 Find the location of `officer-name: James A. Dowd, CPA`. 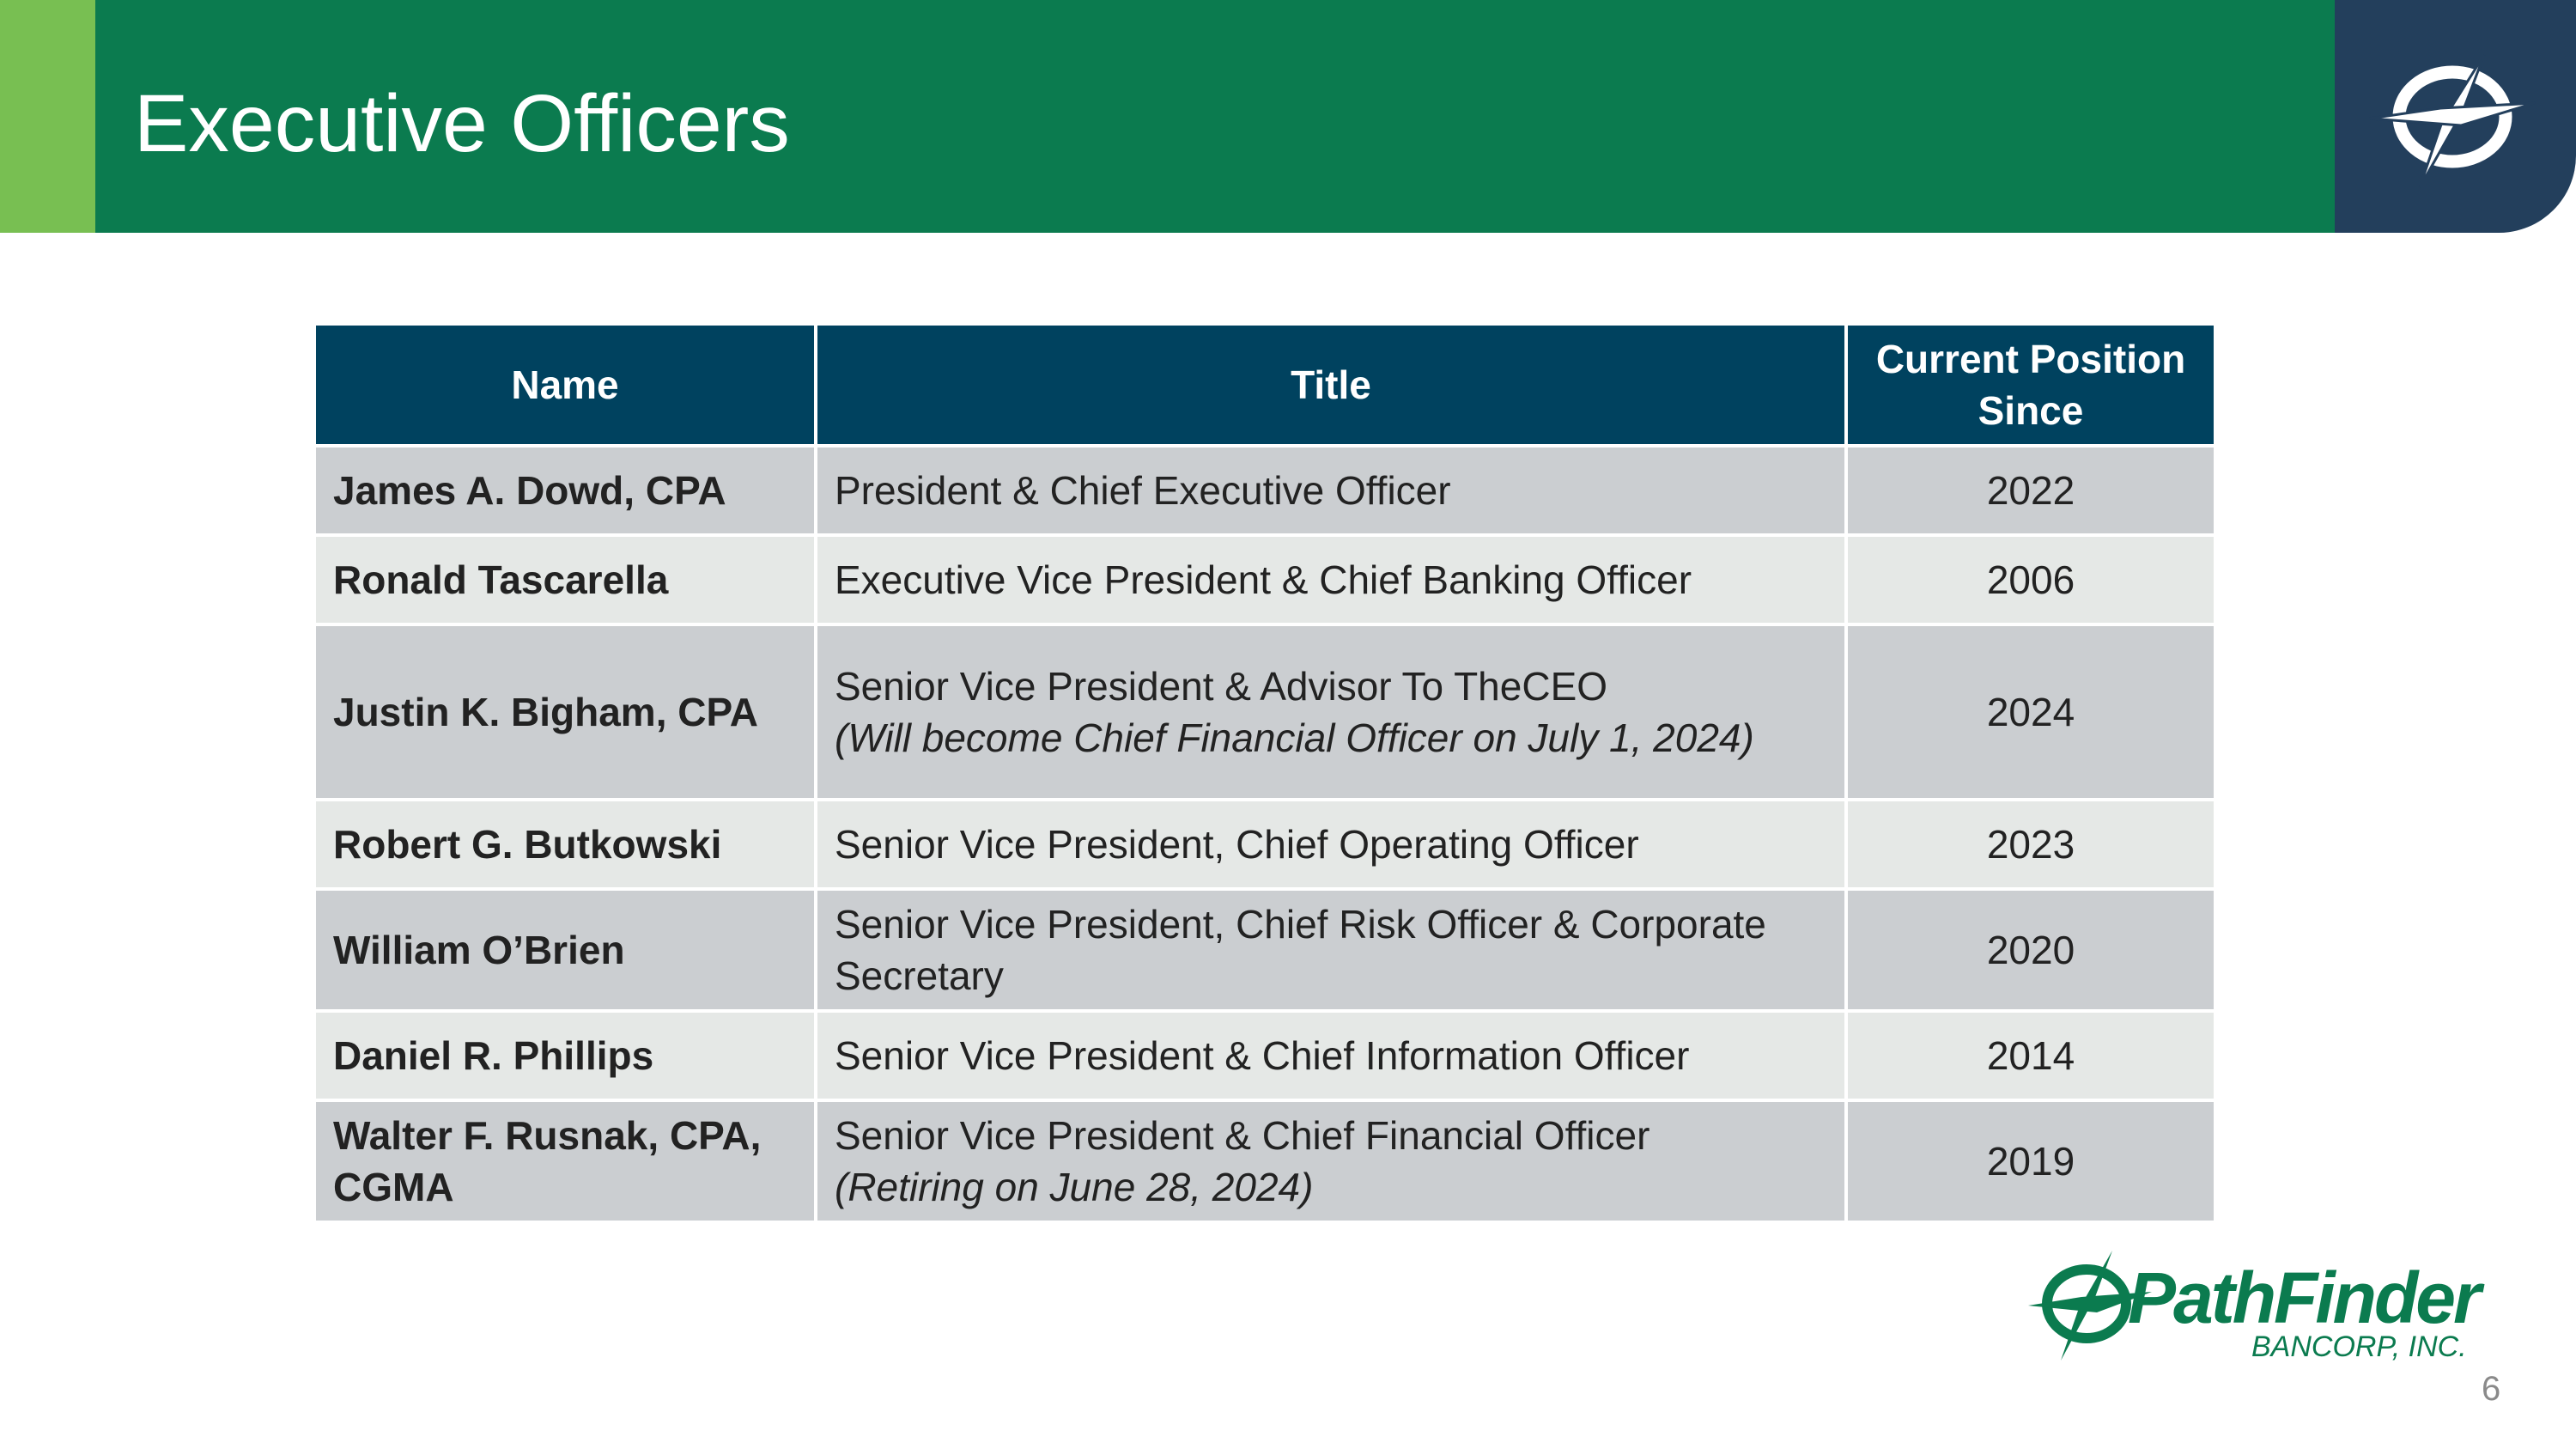

officer-name: James A. Dowd, CPA is located at coordinates (565, 490).